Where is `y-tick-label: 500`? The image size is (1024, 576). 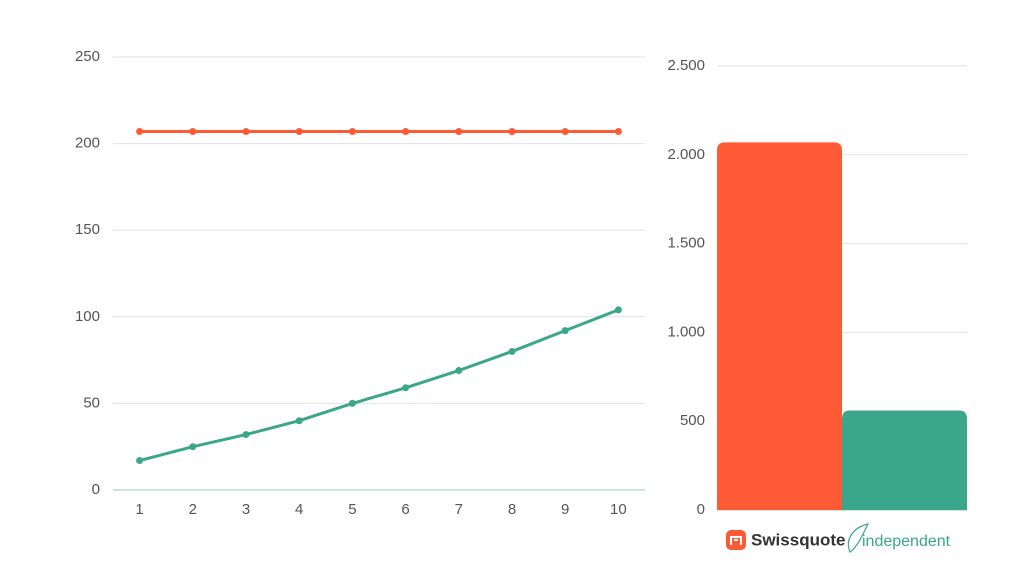 y-tick-label: 500 is located at coordinates (692, 420).